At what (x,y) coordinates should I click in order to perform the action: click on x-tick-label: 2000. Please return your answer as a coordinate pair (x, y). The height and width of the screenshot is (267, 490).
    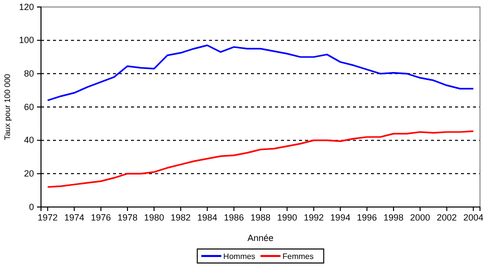
    Looking at the image, I should click on (420, 217).